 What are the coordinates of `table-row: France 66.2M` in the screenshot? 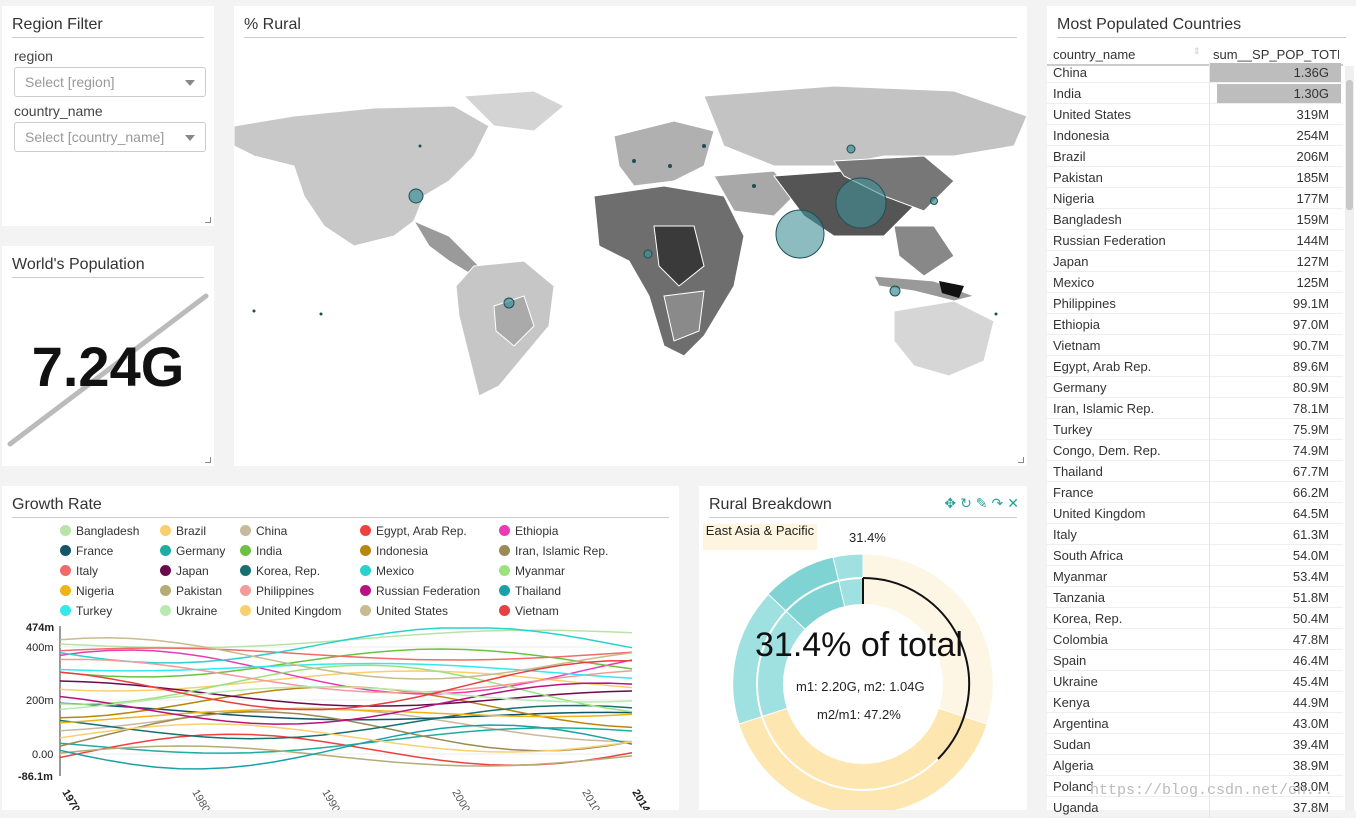 It's located at (1195, 492).